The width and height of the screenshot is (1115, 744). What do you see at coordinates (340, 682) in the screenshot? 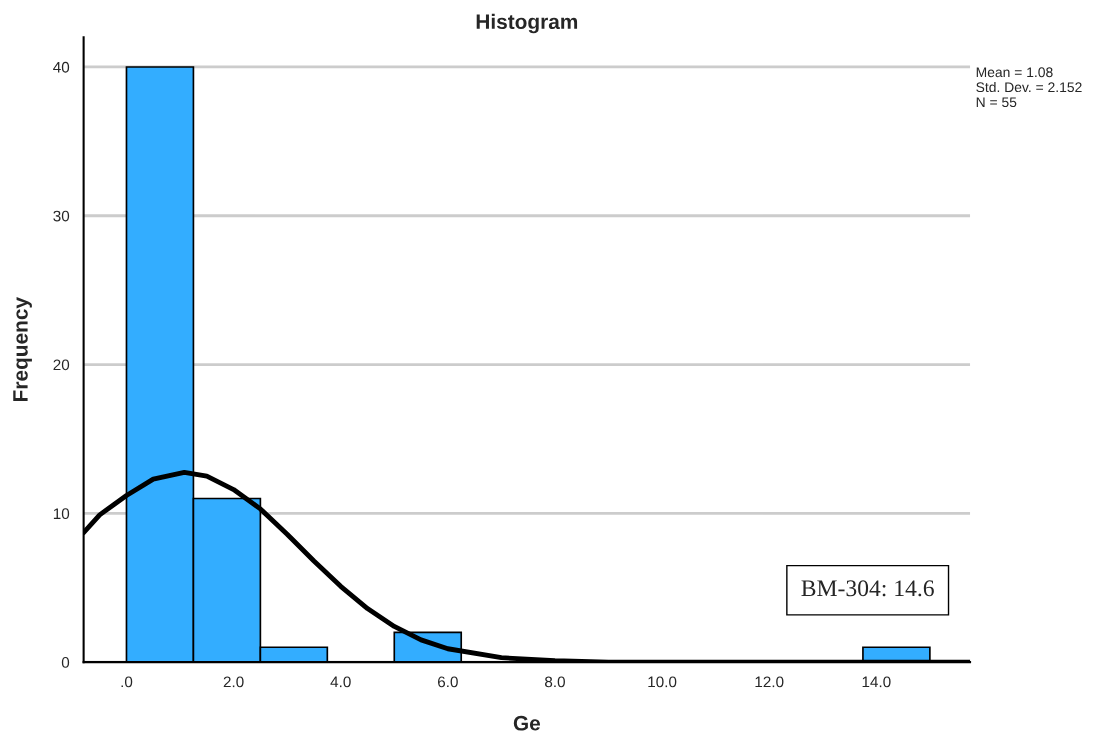
I see `x-tick-label: 4.0` at bounding box center [340, 682].